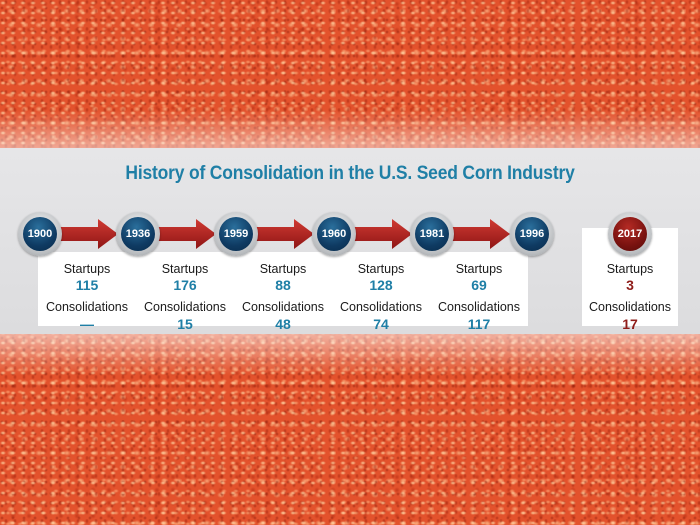 The height and width of the screenshot is (525, 700). I want to click on year-node-1996: 1996, so click(532, 234).